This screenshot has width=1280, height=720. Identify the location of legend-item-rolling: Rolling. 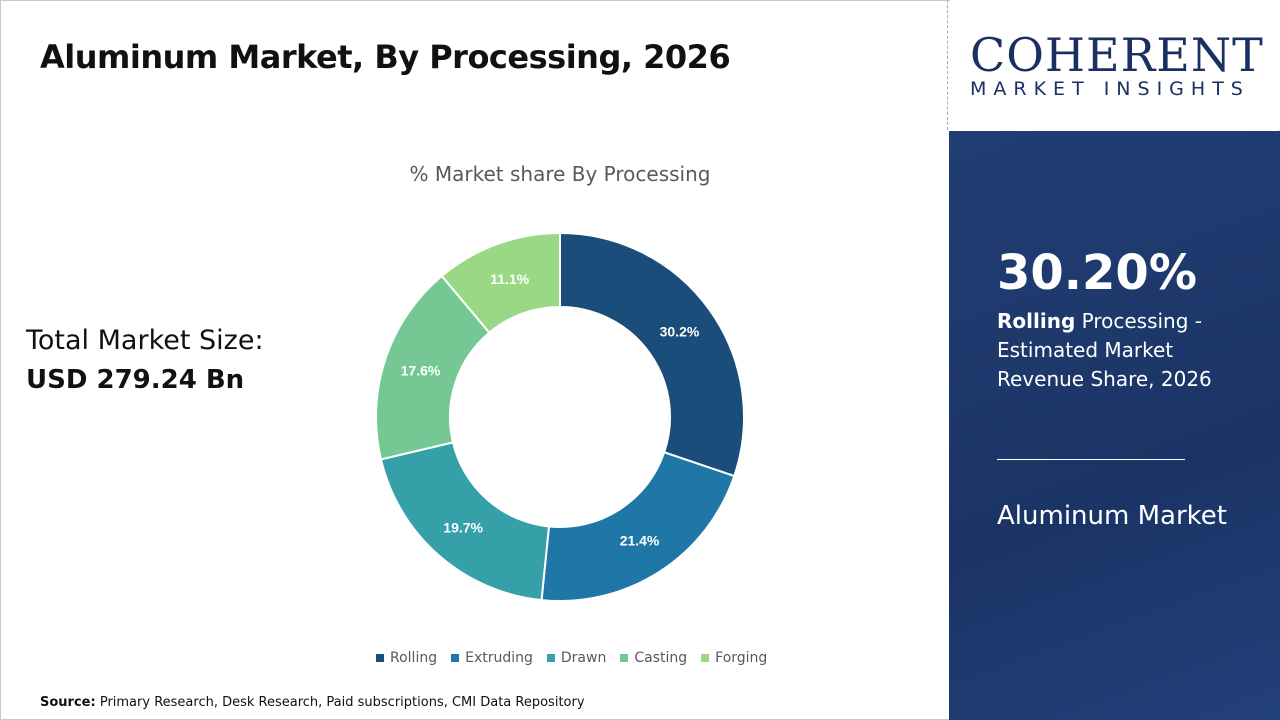
(406, 658).